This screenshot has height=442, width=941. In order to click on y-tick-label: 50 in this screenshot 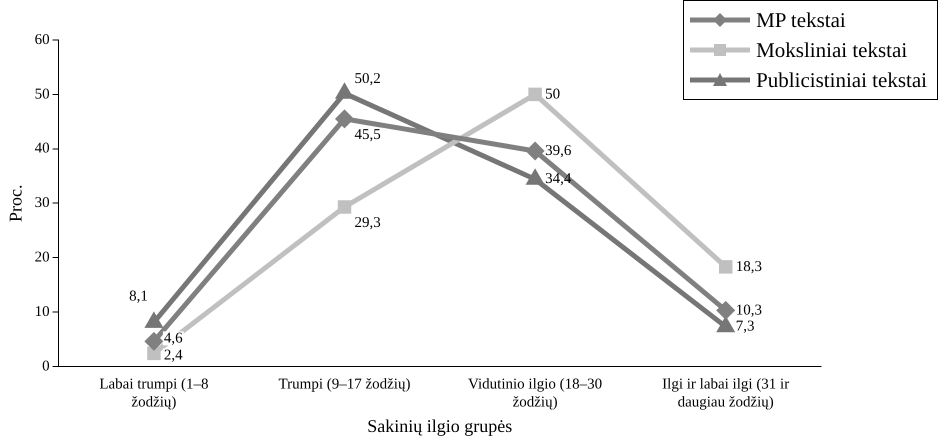, I will do `click(42, 94)`.